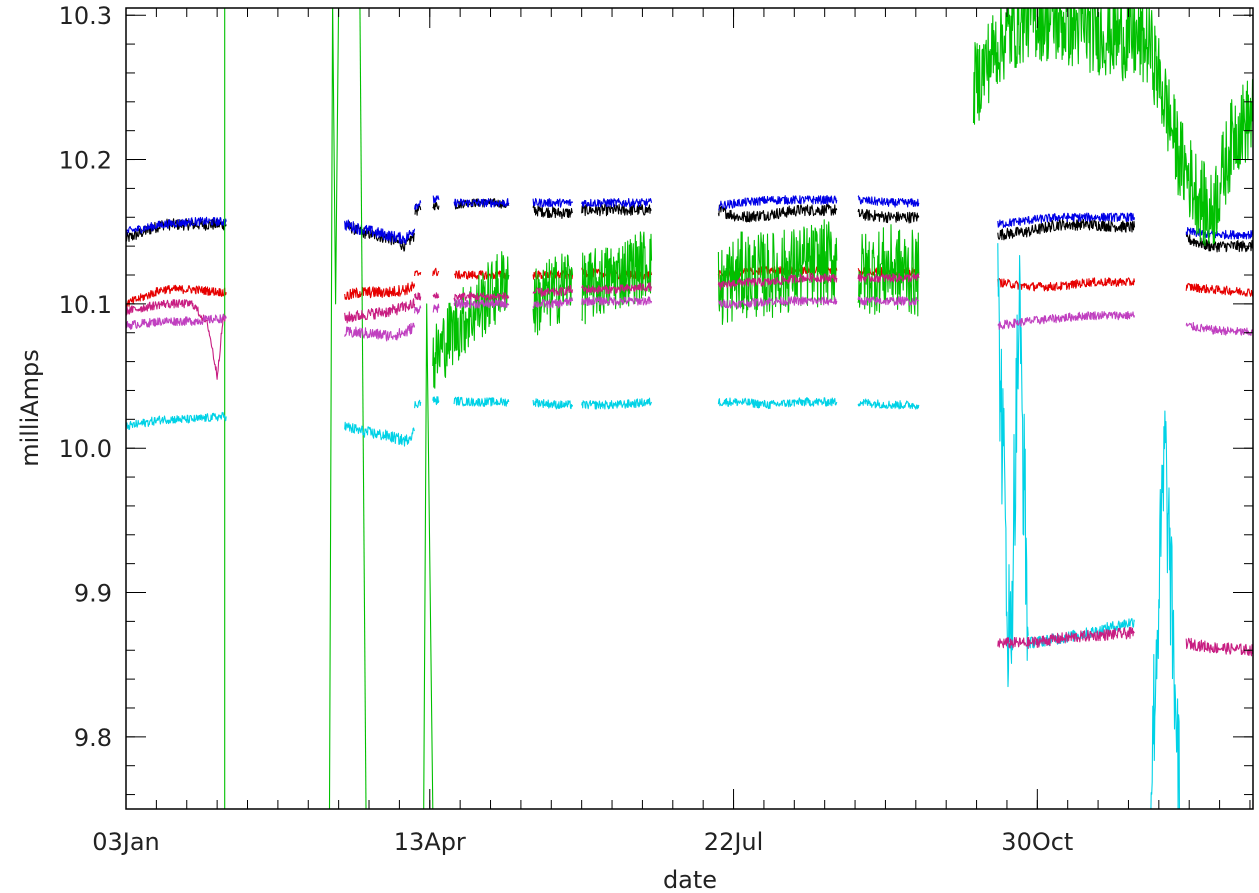 The width and height of the screenshot is (1259, 893). What do you see at coordinates (690, 879) in the screenshot?
I see `x-axis-title: date` at bounding box center [690, 879].